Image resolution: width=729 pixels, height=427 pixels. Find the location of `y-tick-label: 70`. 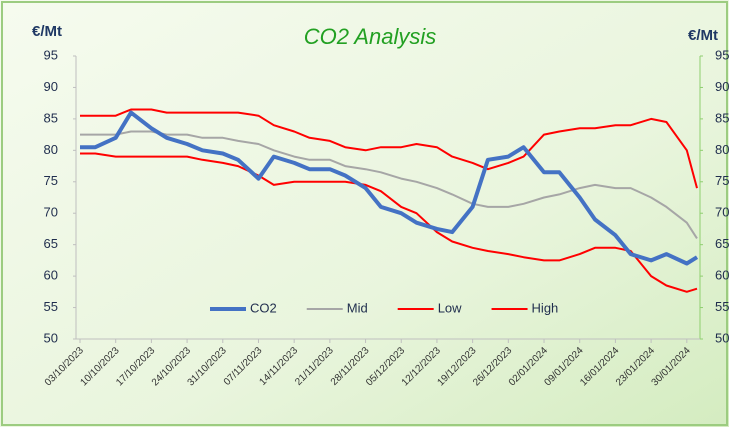

y-tick-label: 70 is located at coordinates (51, 212).